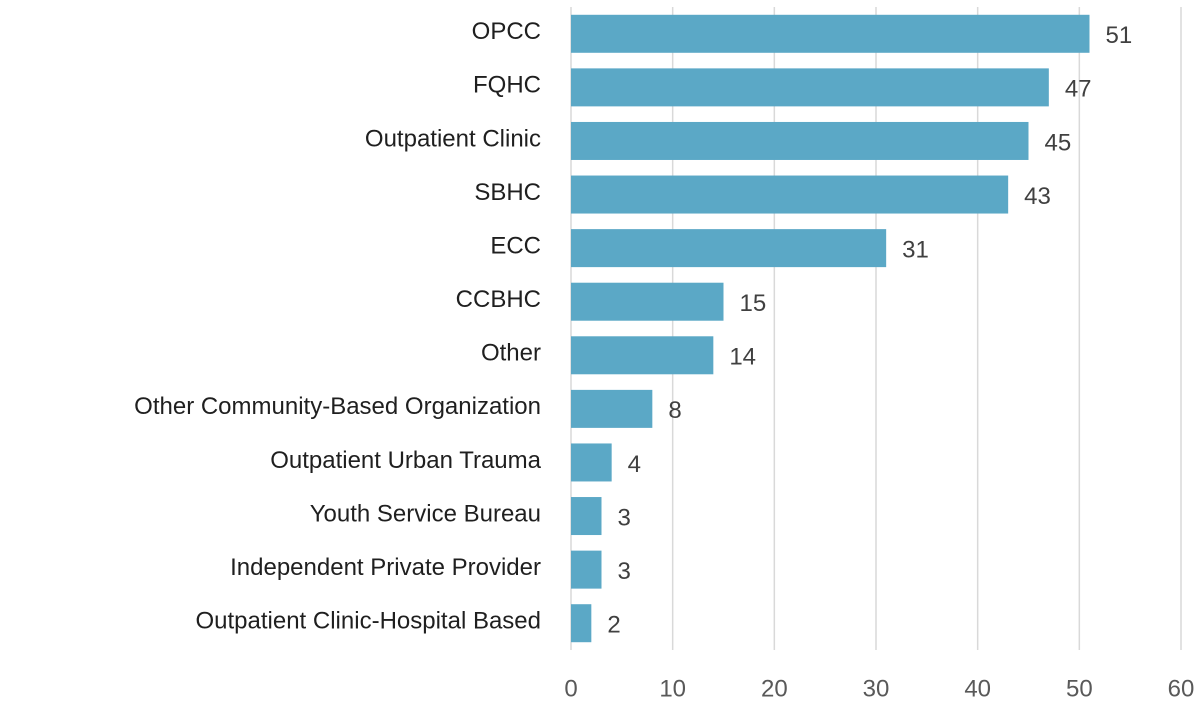 The image size is (1199, 703). What do you see at coordinates (498, 299) in the screenshot?
I see `y-tick-label: CCBHC` at bounding box center [498, 299].